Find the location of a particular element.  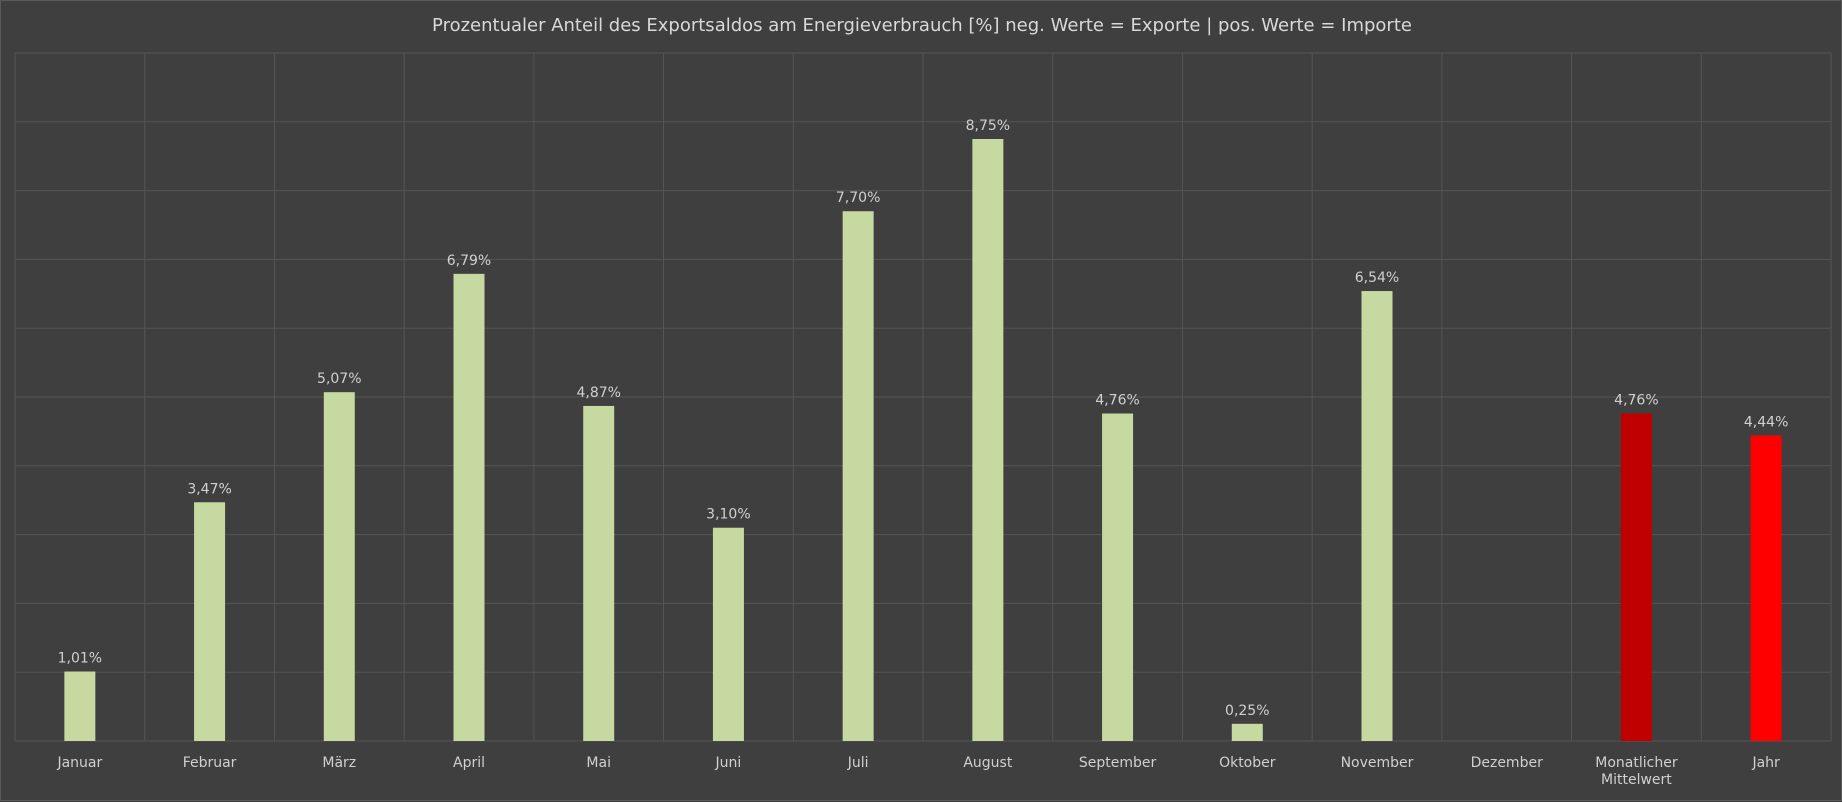

category-label-9: Oktober is located at coordinates (1247, 763).